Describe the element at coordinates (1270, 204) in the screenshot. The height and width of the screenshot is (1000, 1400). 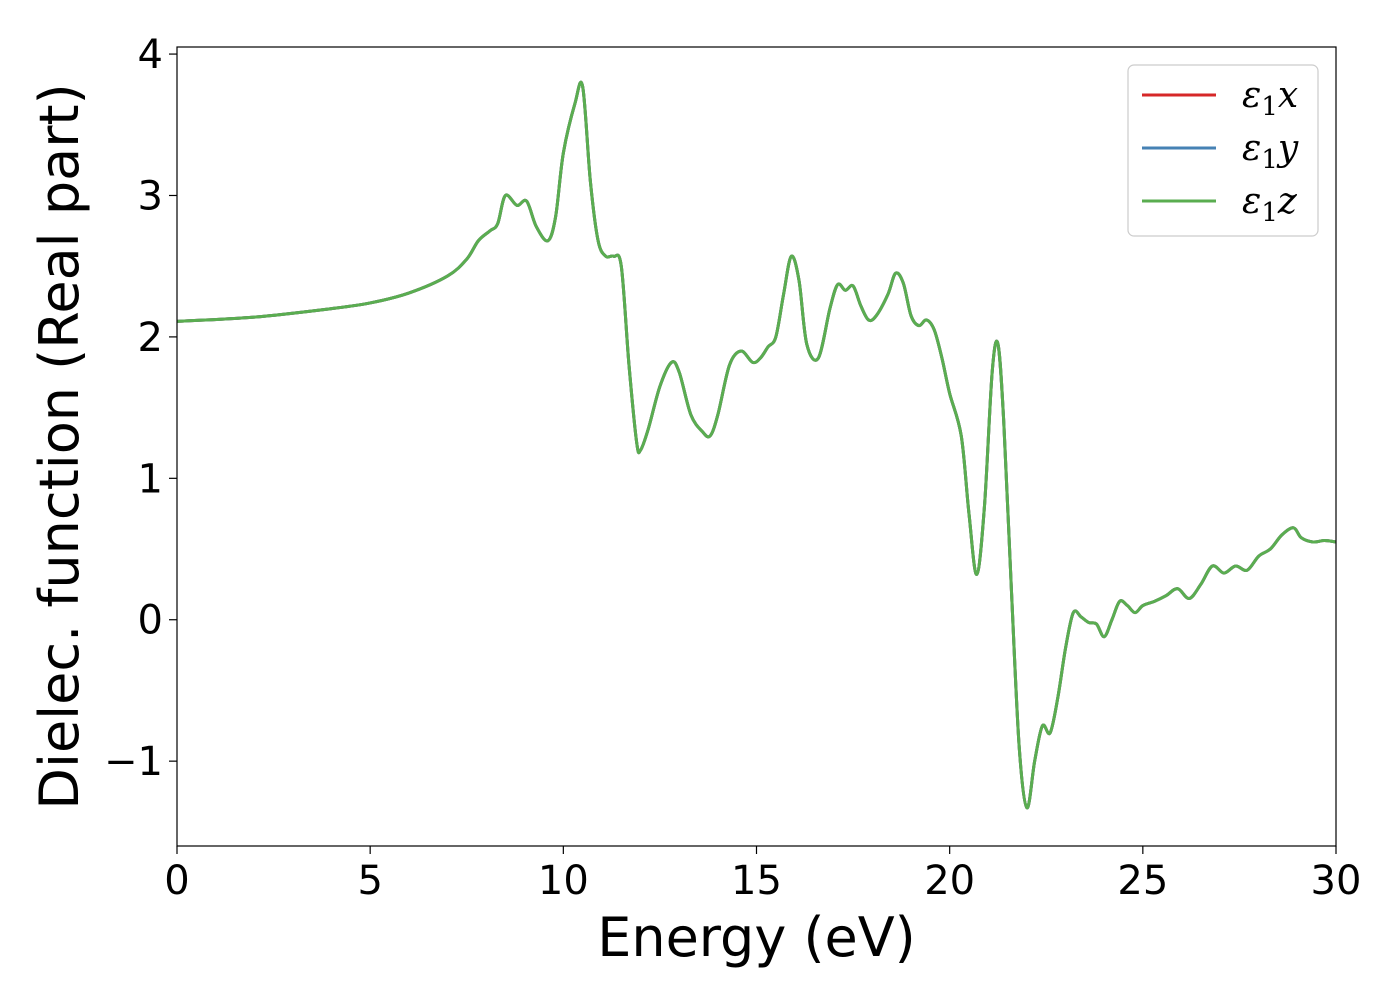
I see `legend-label-2: ε1z` at that location.